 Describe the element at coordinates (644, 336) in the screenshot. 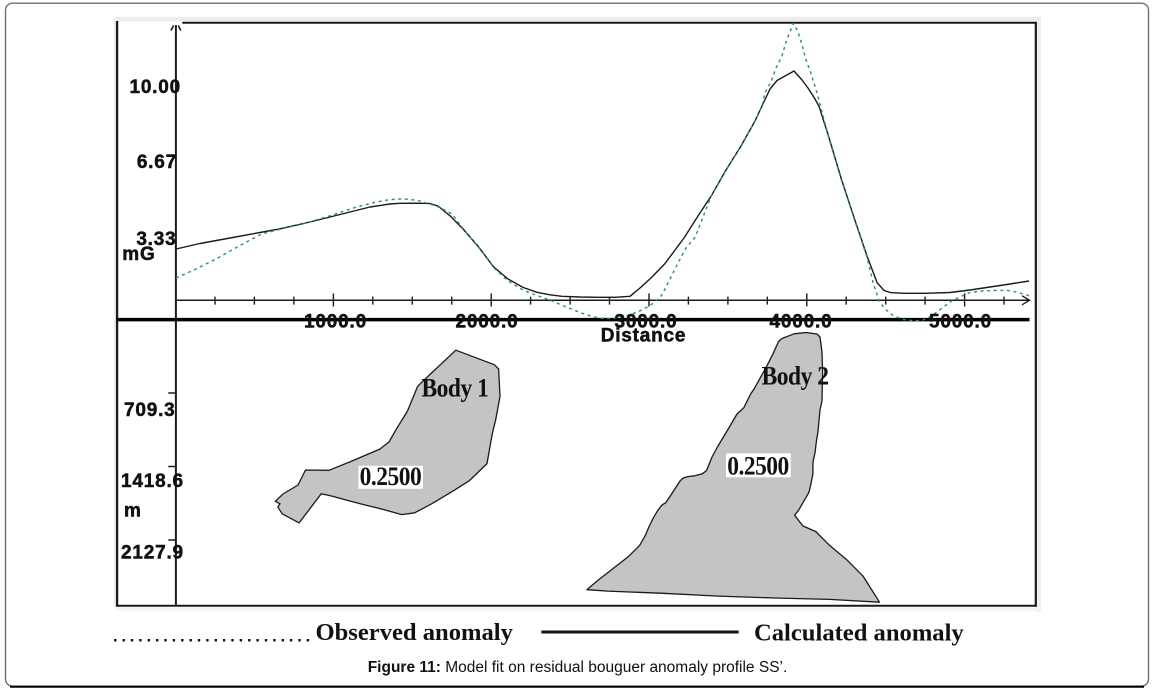

I see `svg-text: Distance` at that location.